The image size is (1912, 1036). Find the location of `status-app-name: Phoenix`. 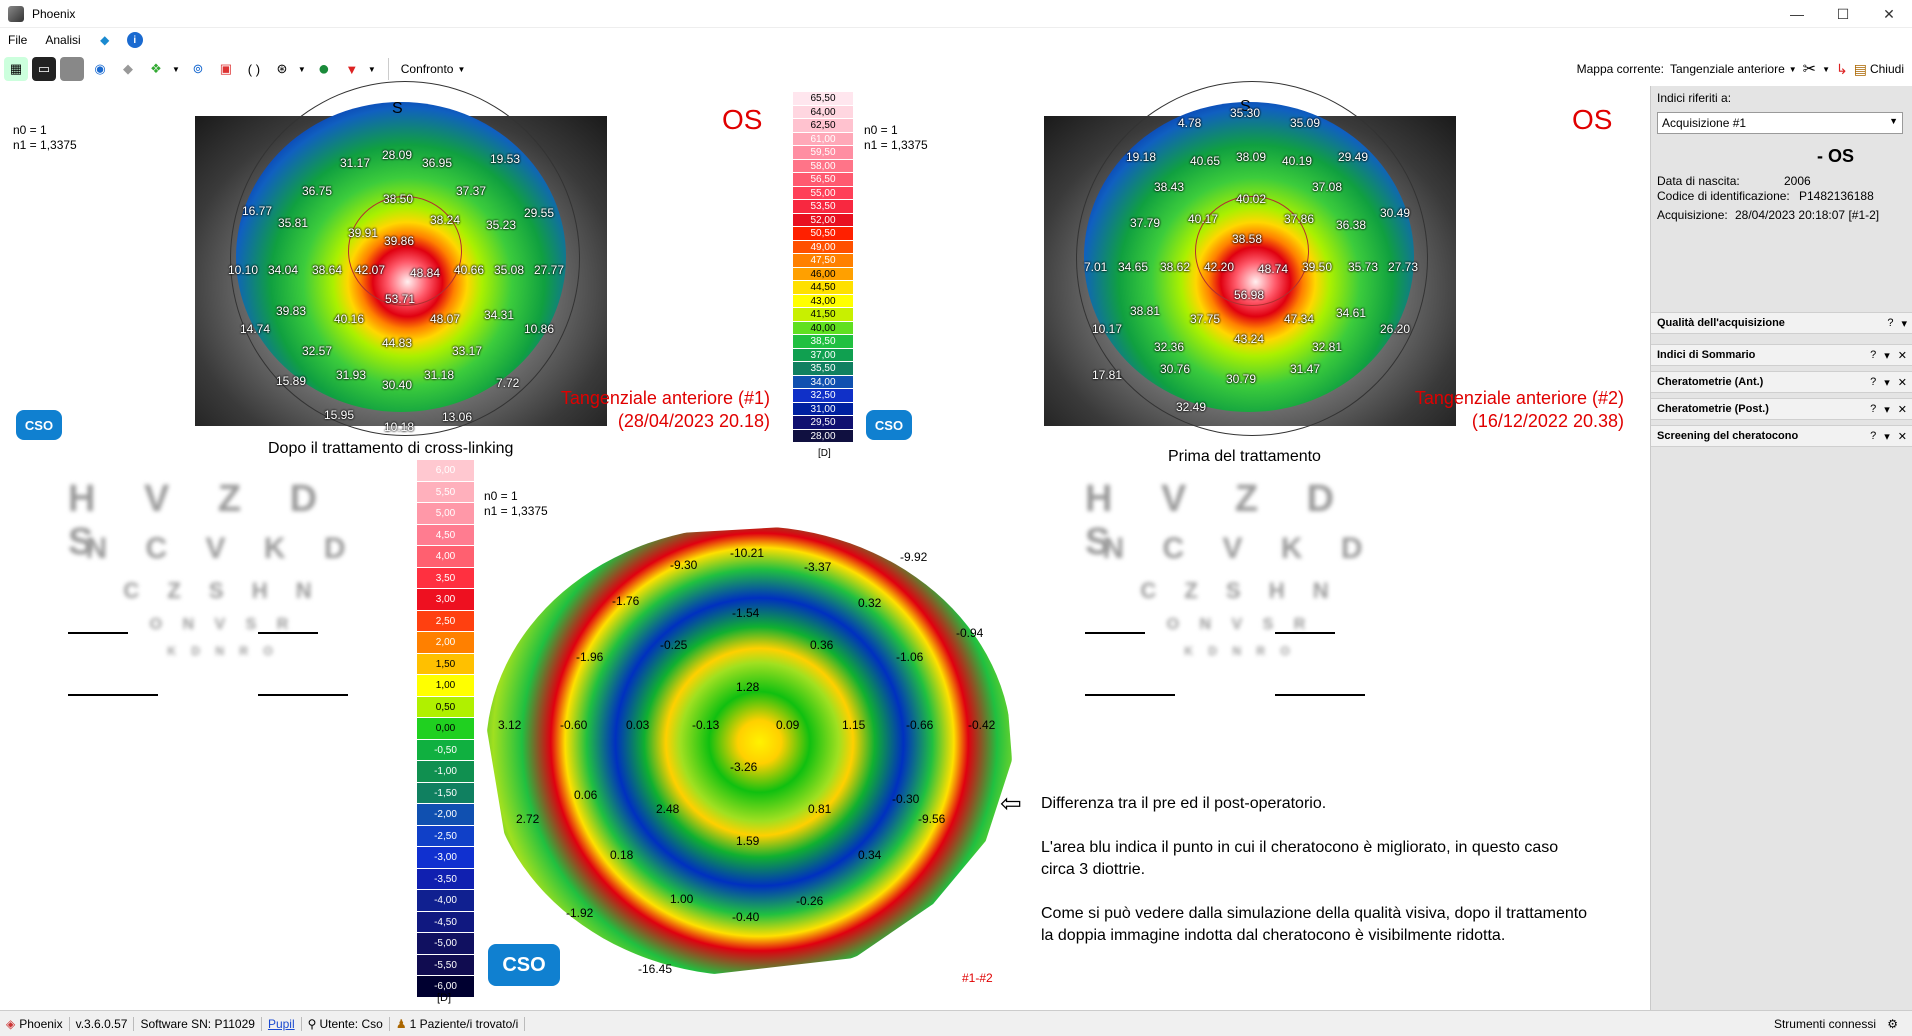

status-app-name: Phoenix is located at coordinates (41, 1023).